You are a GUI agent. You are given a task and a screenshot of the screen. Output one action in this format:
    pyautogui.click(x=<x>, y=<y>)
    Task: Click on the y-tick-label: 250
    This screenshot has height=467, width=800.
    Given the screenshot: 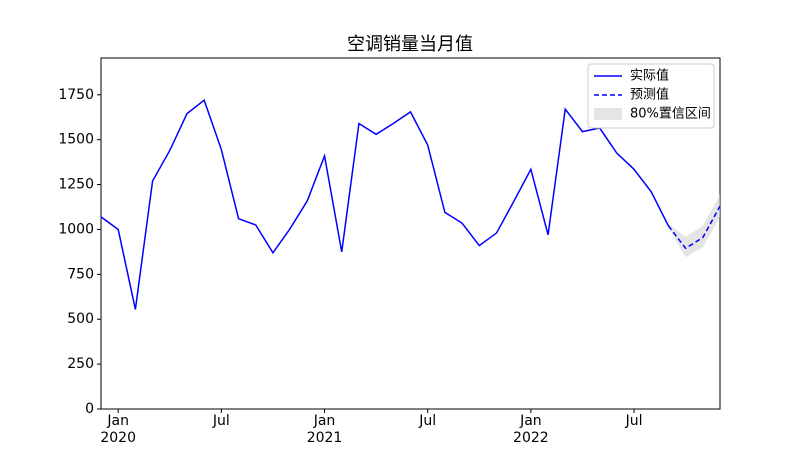 What is the action you would take?
    pyautogui.click(x=80, y=364)
    